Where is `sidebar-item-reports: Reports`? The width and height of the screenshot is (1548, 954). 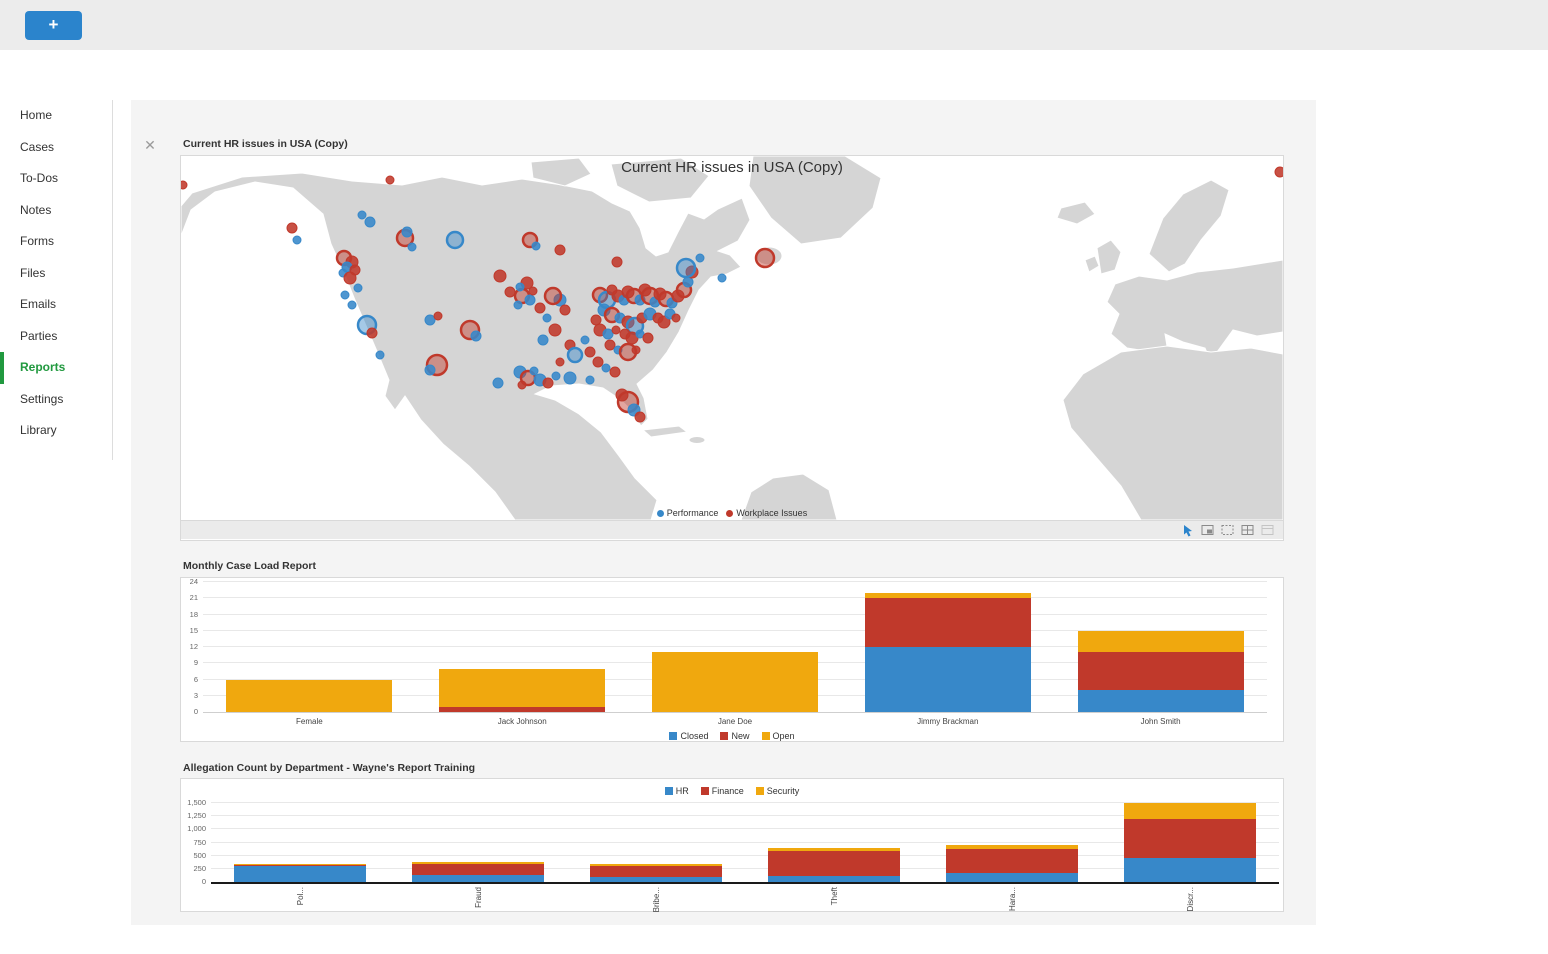 sidebar-item-reports: Reports is located at coordinates (56, 368).